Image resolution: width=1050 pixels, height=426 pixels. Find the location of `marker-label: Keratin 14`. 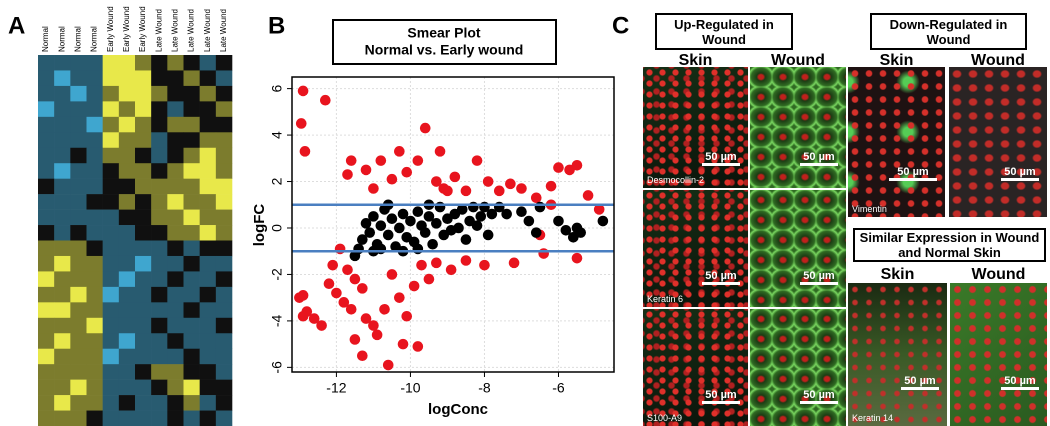

marker-label: Keratin 14 is located at coordinates (873, 418).